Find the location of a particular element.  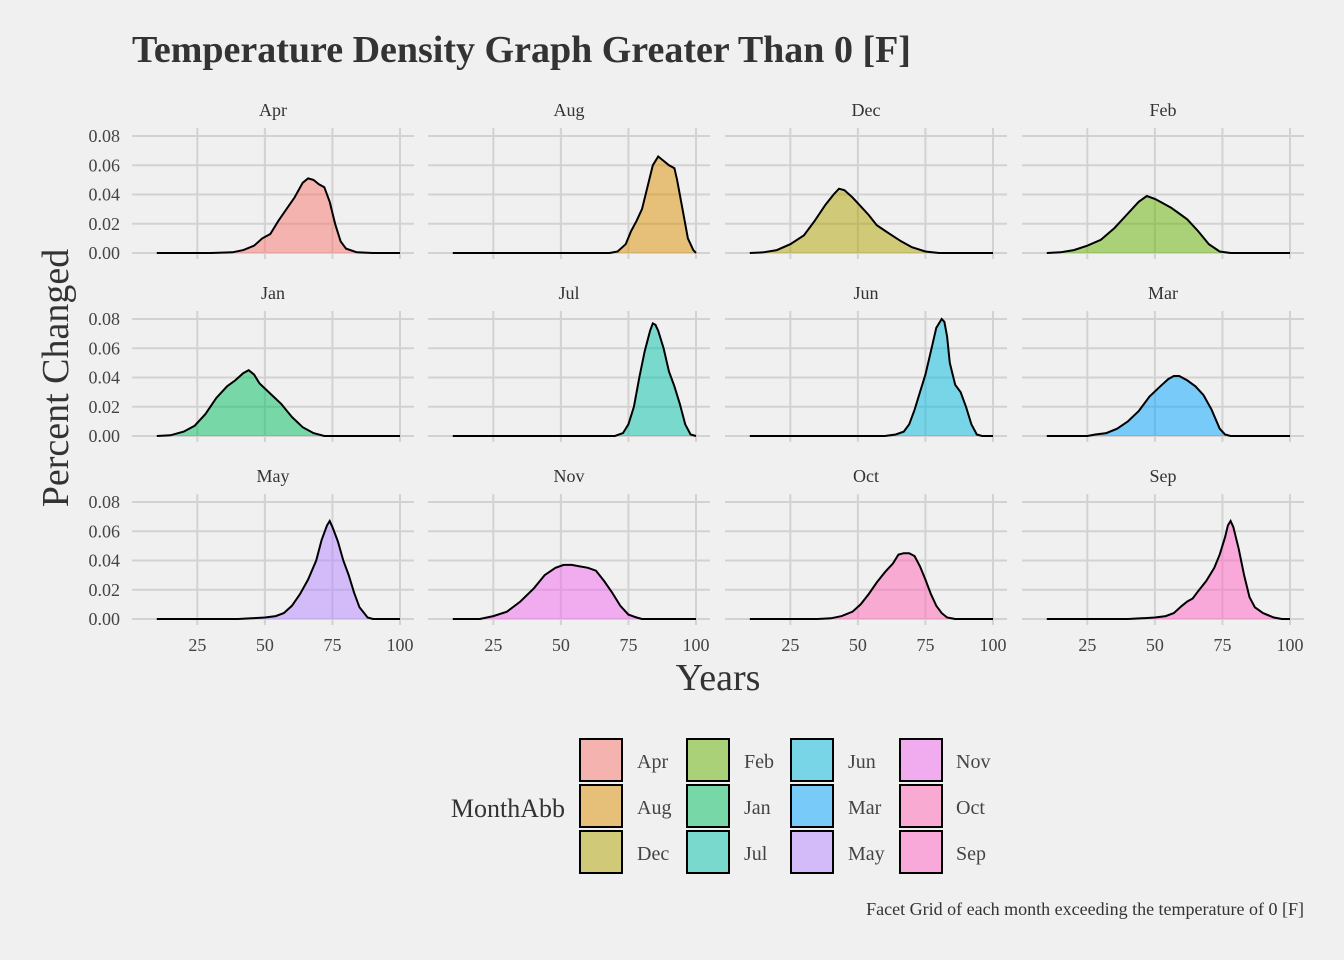

x-axis-title: Years is located at coordinates (718, 678).